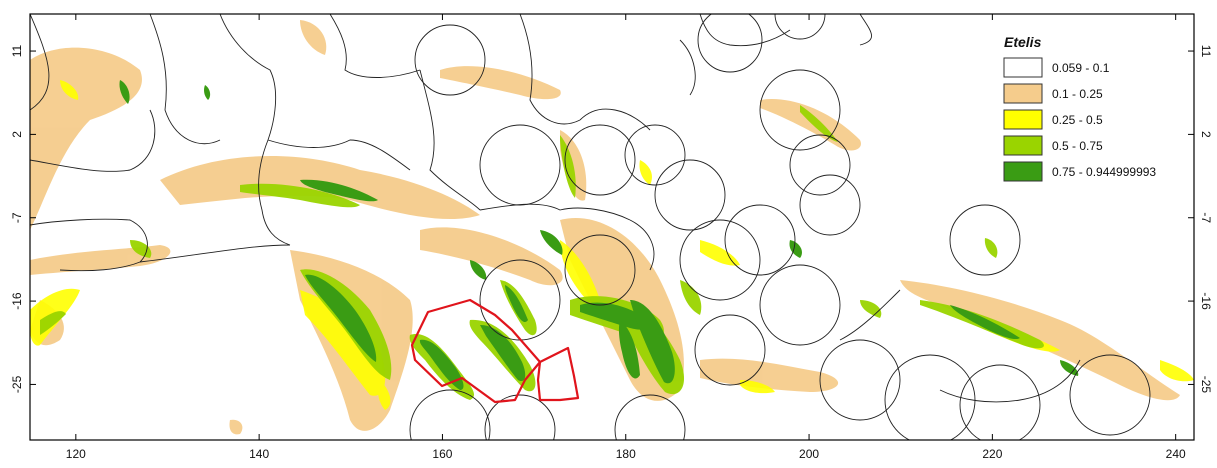 The height and width of the screenshot is (468, 1217). Describe the element at coordinates (626, 454) in the screenshot. I see `x-tick-label: 180` at that location.